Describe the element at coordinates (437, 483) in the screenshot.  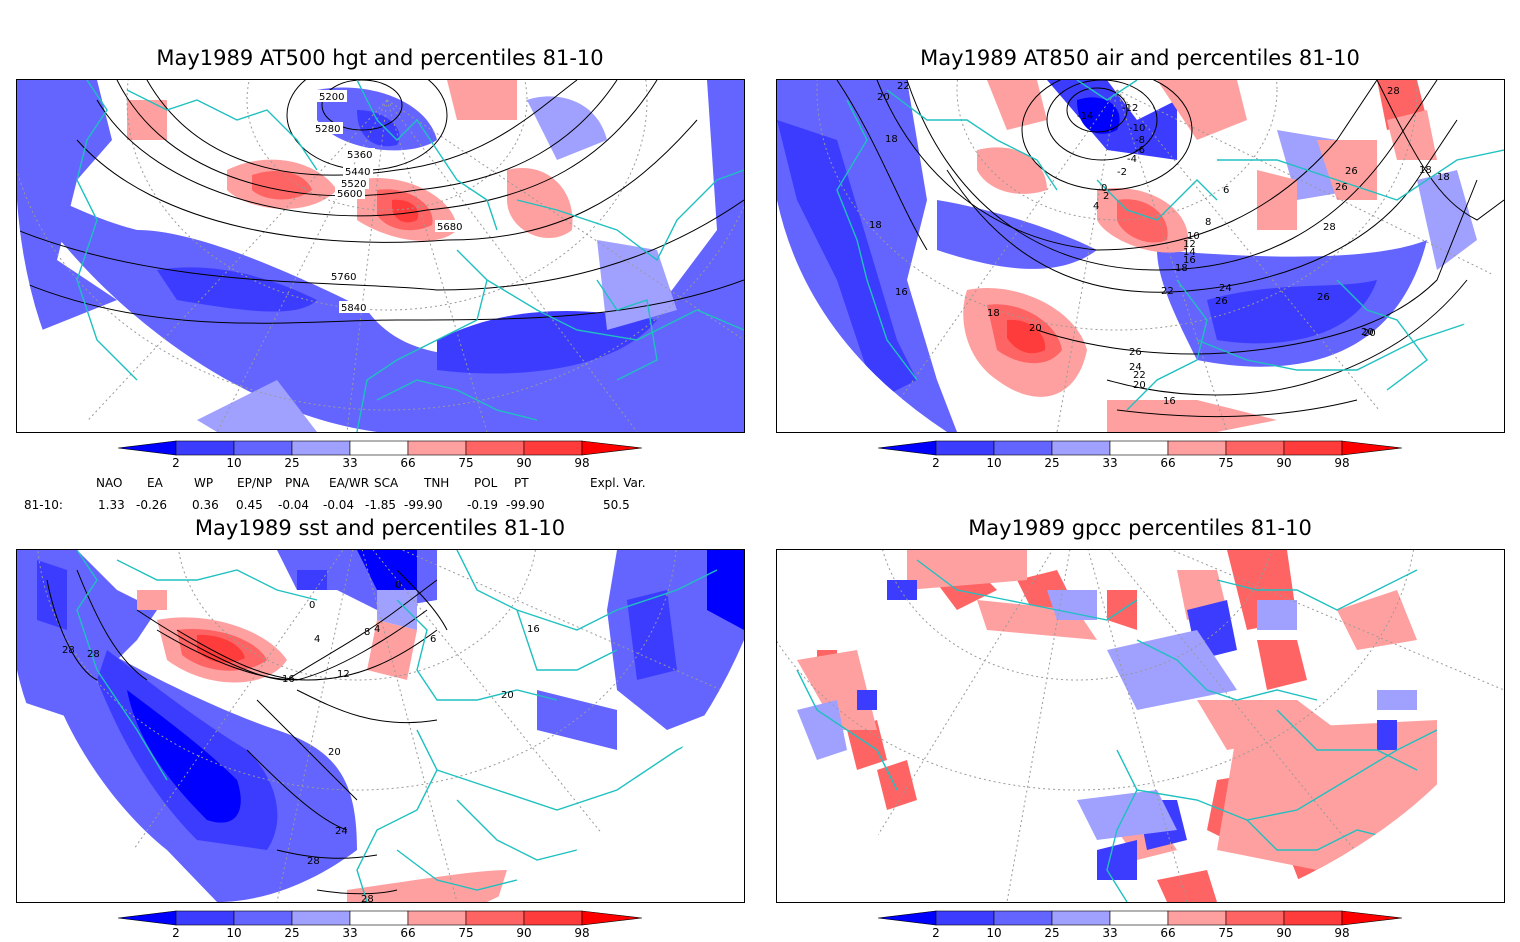
I see `index-header: TNH` at that location.